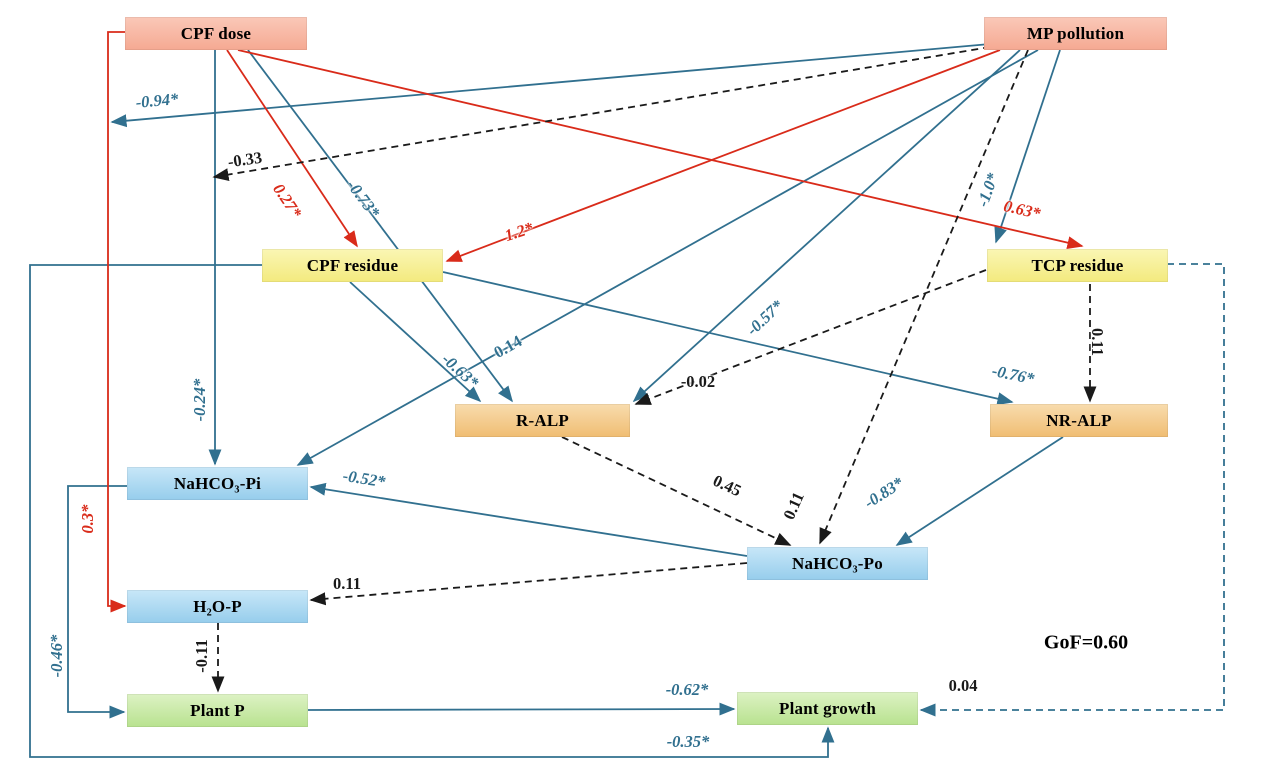 The width and height of the screenshot is (1268, 779). Describe the element at coordinates (217, 606) in the screenshot. I see `node-h2o-p: H₂O-P` at that location.